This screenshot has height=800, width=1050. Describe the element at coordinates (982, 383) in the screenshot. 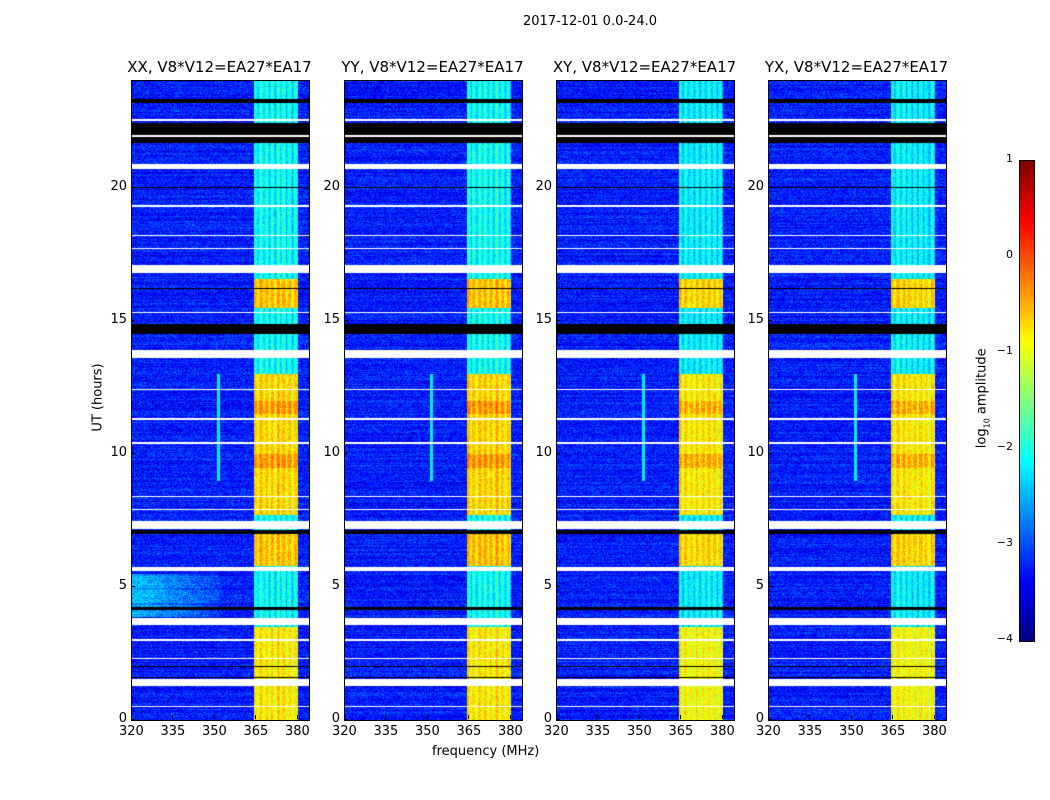

I see `colorbar-label-rest: amplitude` at that location.